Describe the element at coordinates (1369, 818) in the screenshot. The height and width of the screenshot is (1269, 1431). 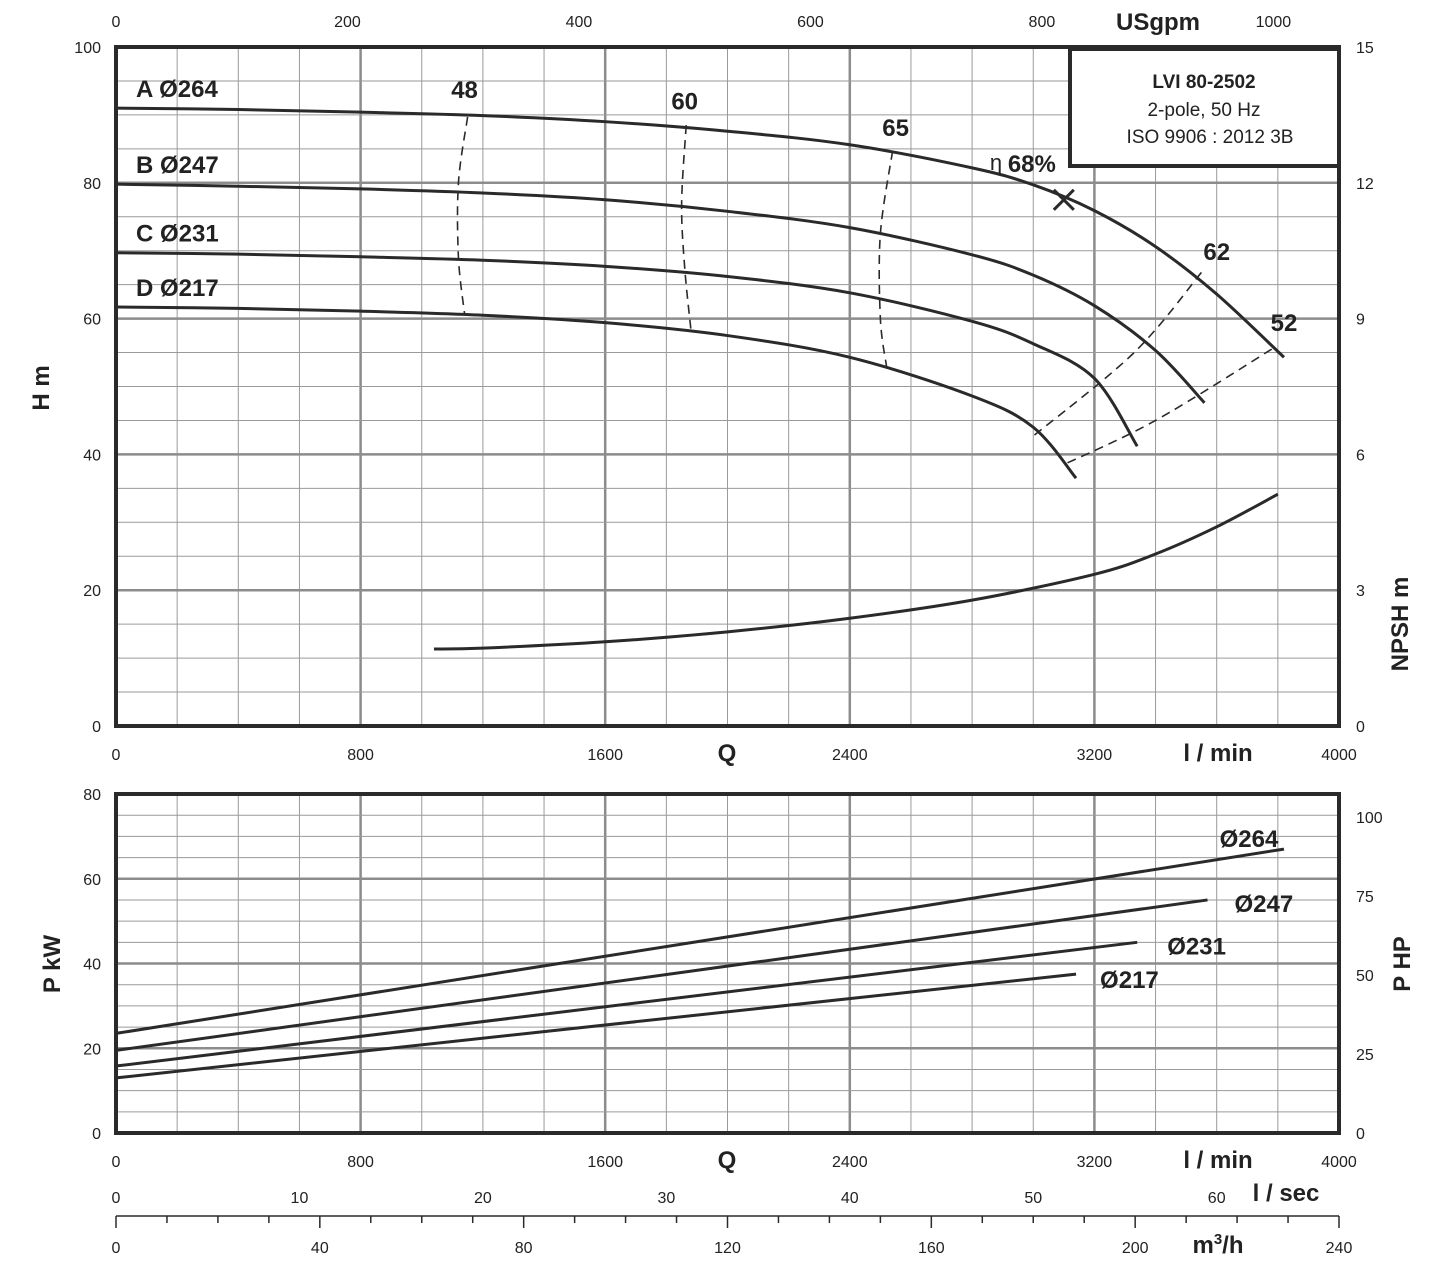
I see `power-hp-tick-100: 100` at that location.